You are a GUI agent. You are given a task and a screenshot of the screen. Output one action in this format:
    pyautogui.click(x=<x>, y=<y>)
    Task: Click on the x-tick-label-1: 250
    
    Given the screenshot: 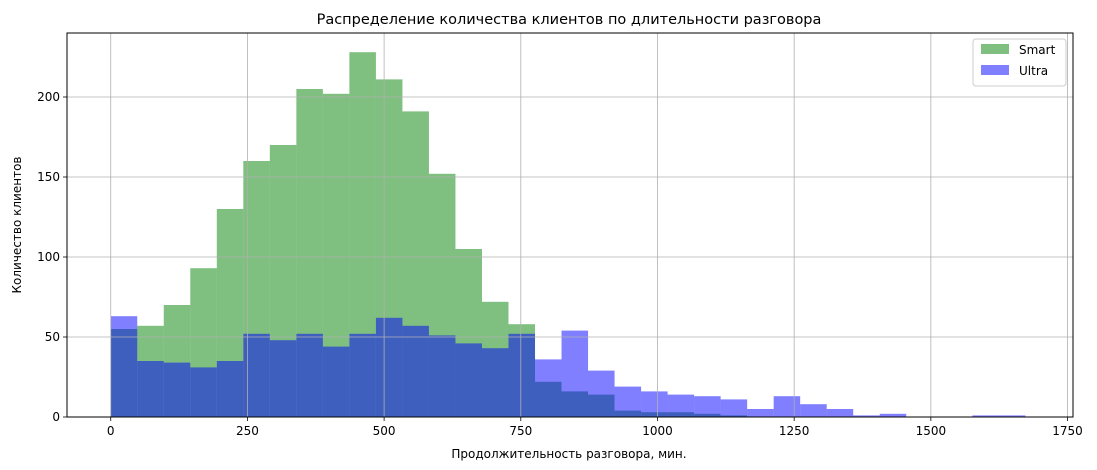 What is the action you would take?
    pyautogui.click(x=247, y=431)
    